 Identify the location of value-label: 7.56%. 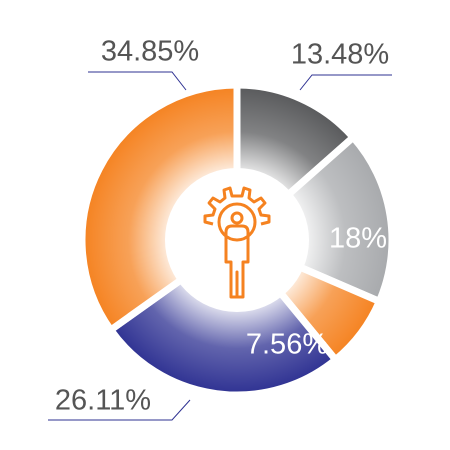
(287, 345).